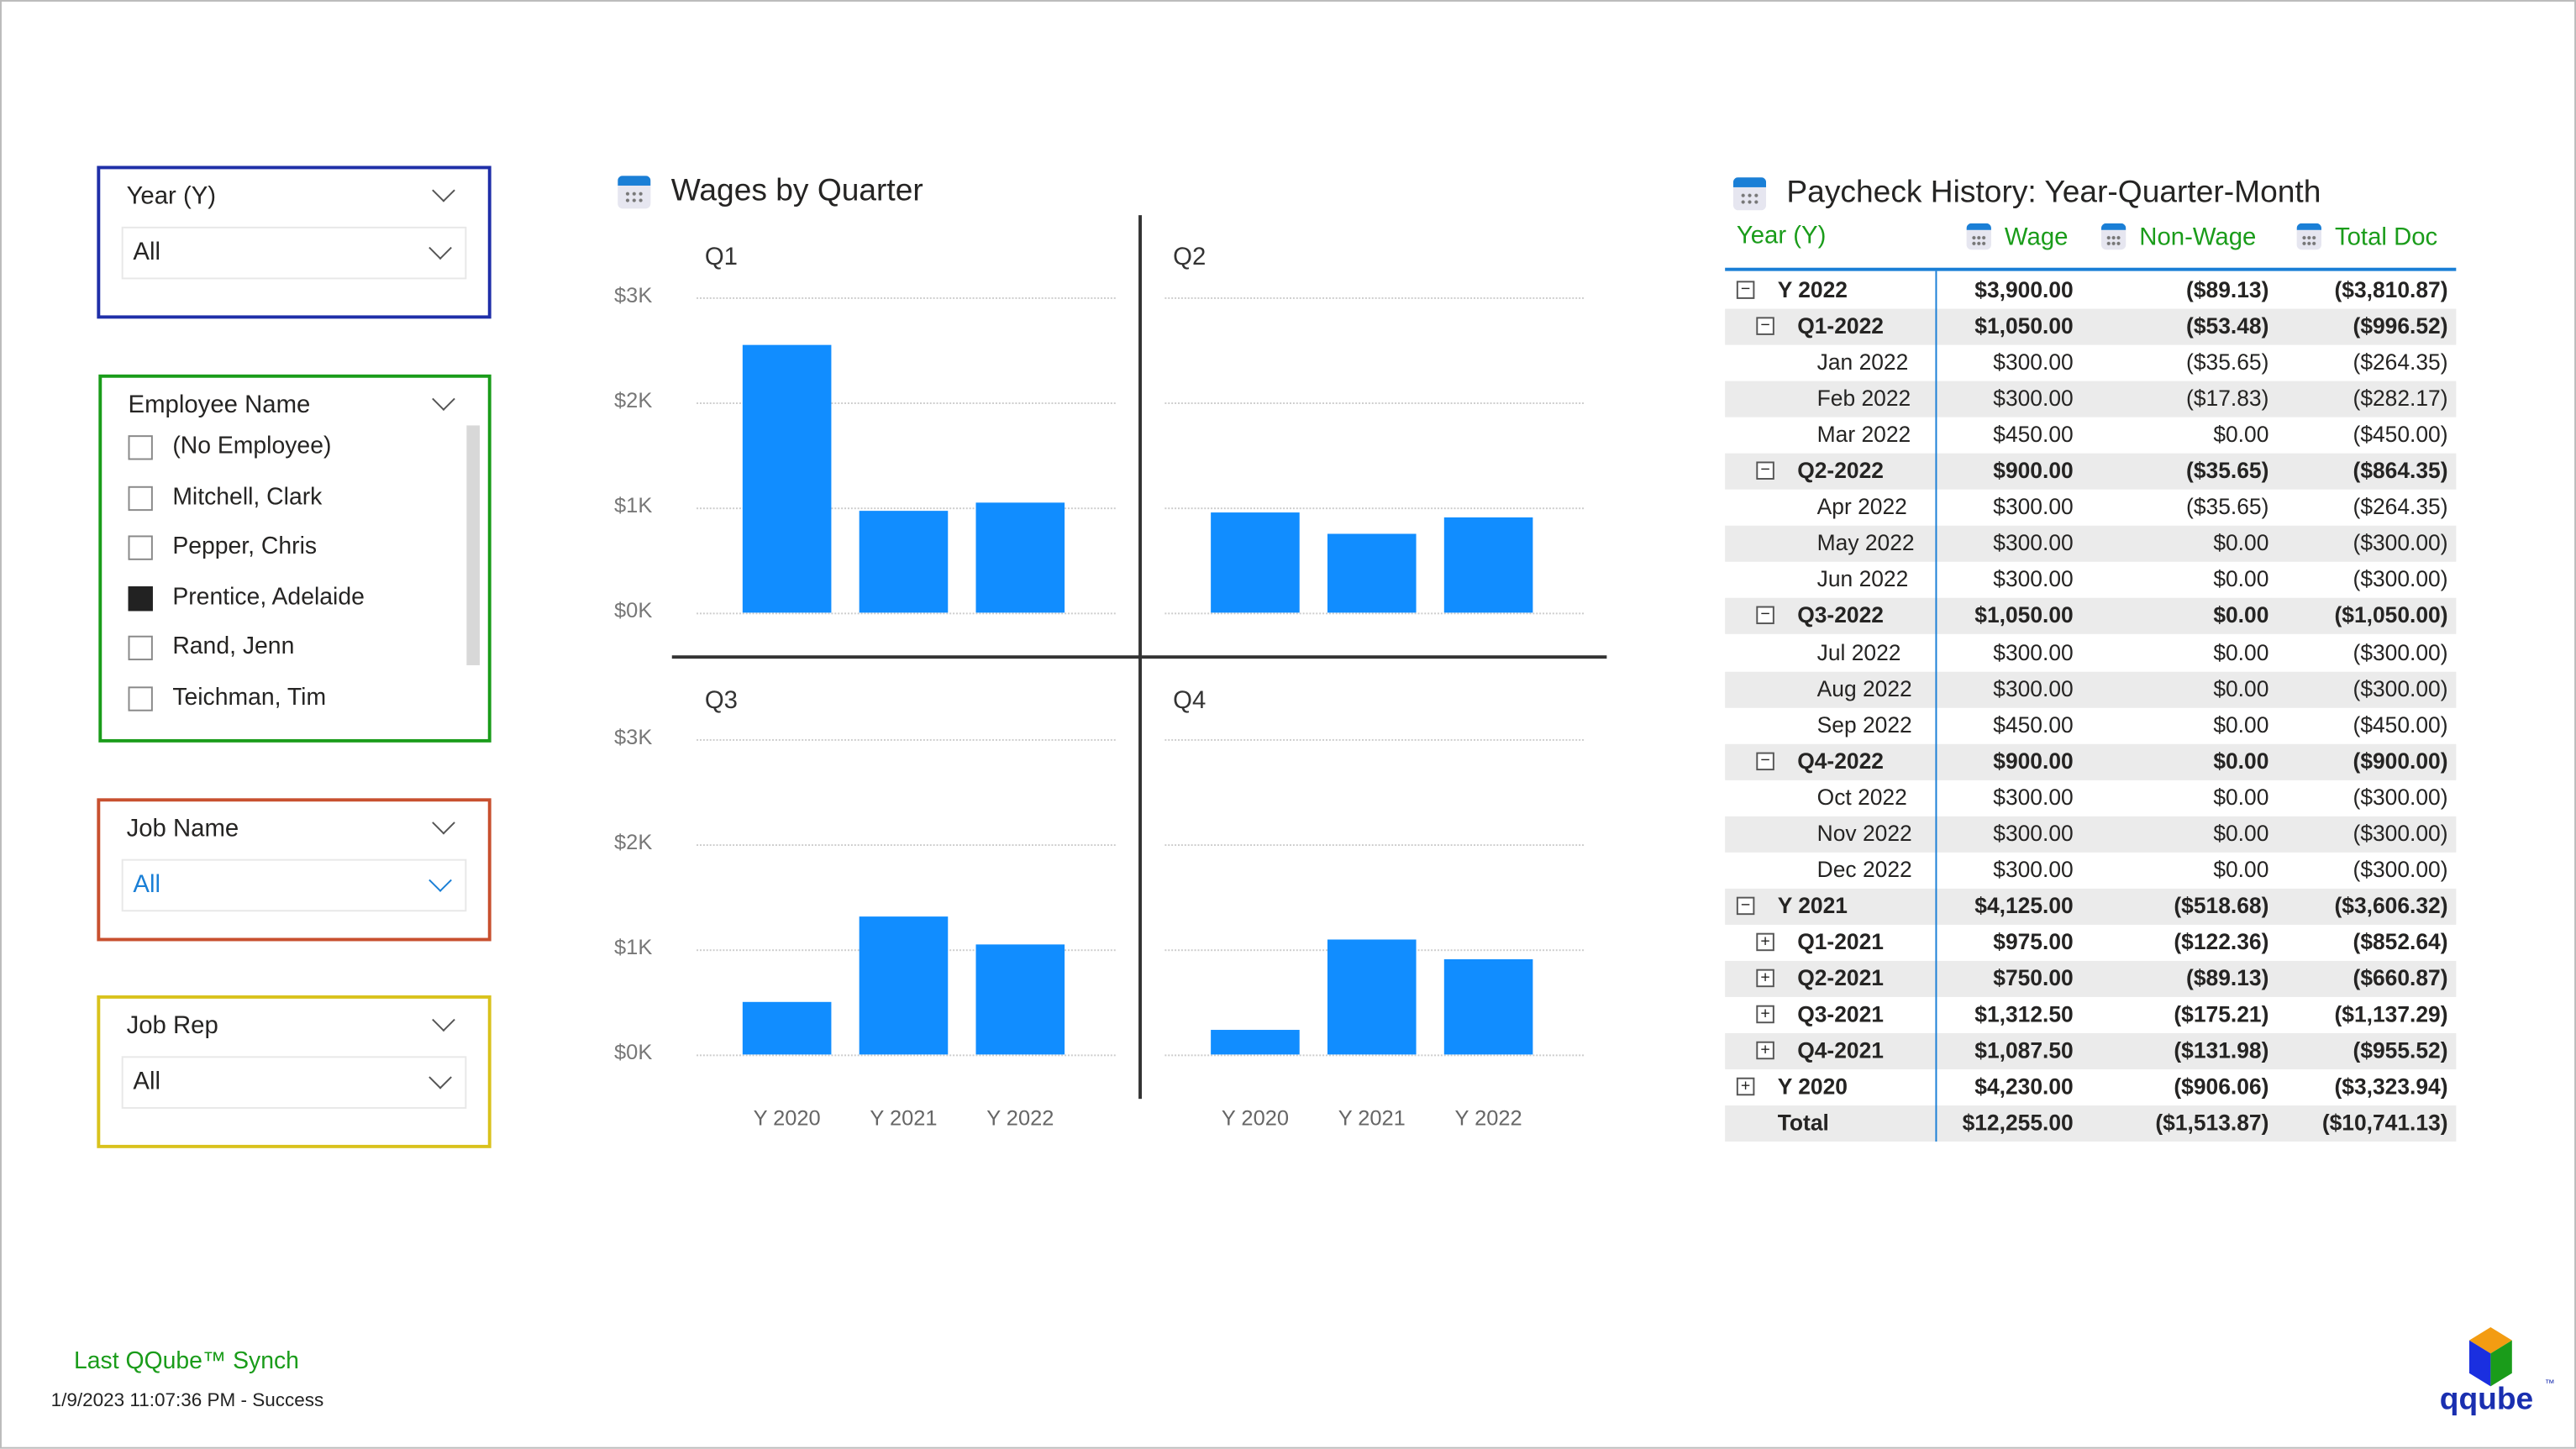 Image resolution: width=2576 pixels, height=1449 pixels. What do you see at coordinates (787, 478) in the screenshot?
I see `bar-Q1-Y2020` at bounding box center [787, 478].